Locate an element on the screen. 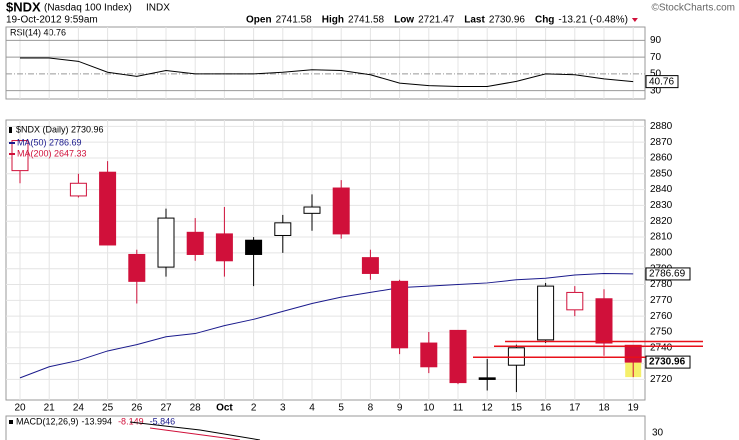  x-tick-label: 10 is located at coordinates (429, 408).